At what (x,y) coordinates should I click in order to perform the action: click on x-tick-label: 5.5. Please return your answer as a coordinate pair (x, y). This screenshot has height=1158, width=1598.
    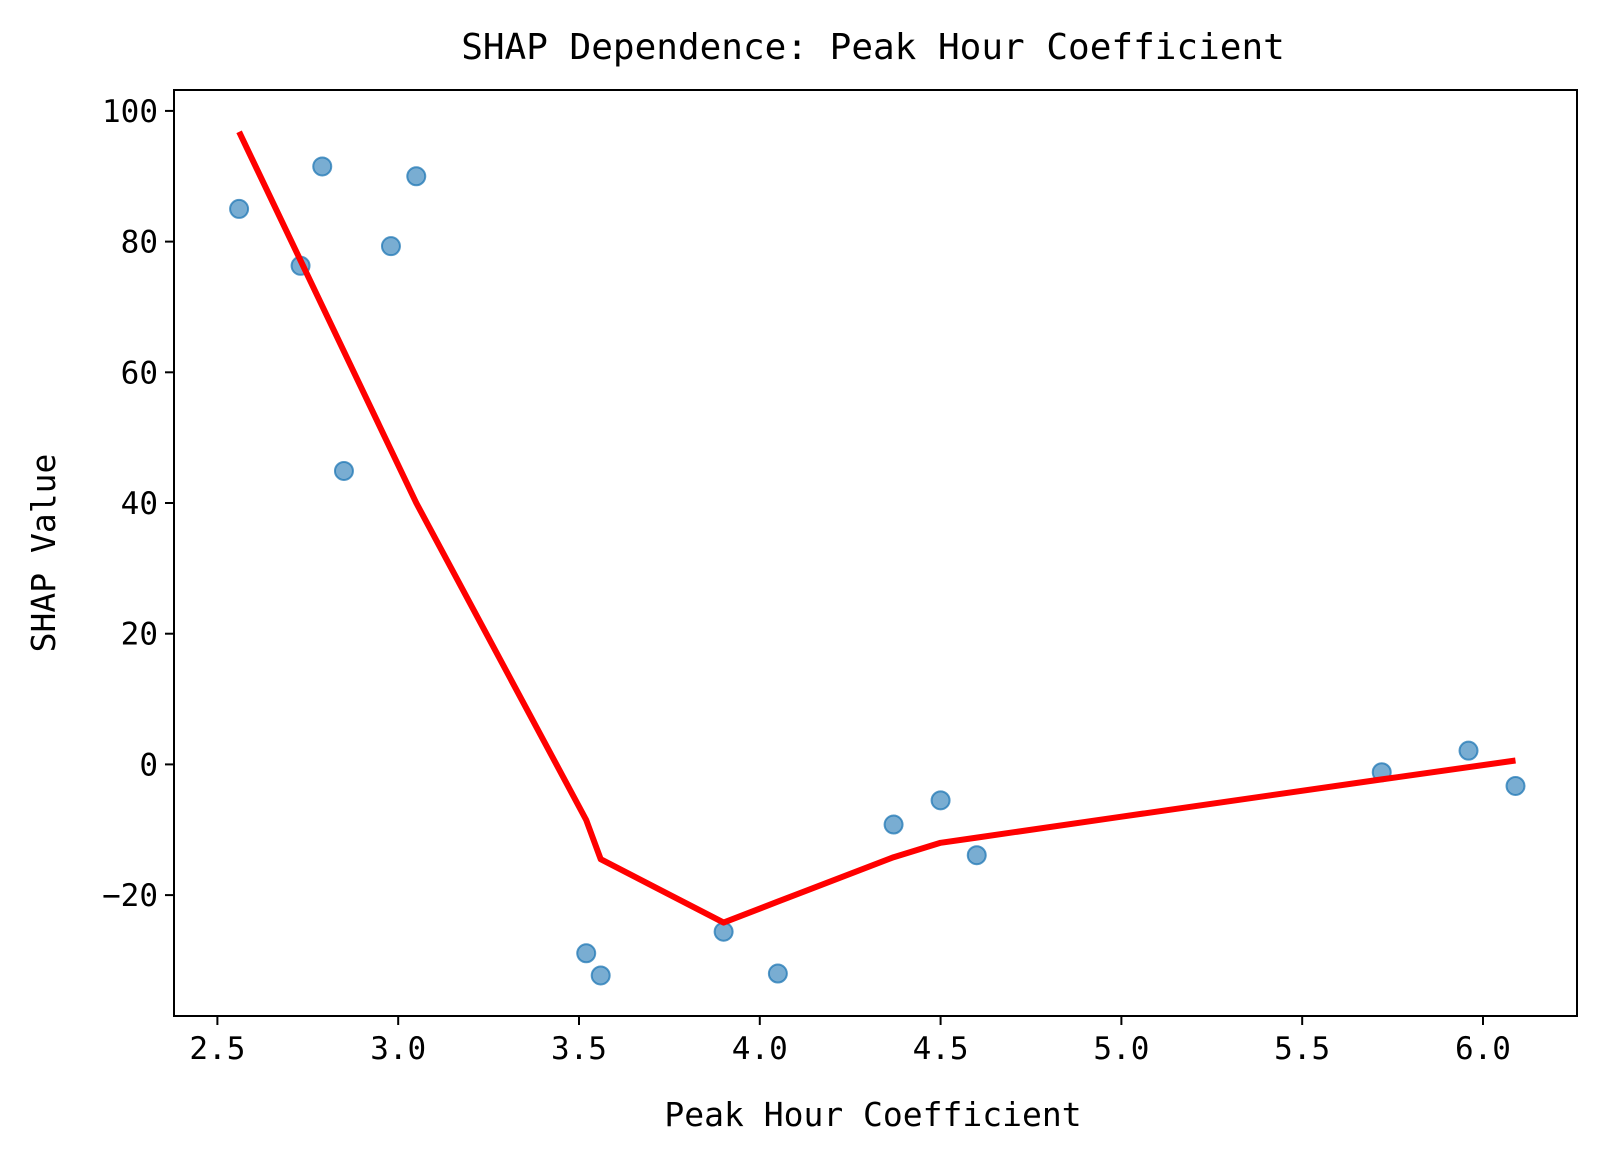
    Looking at the image, I should click on (1302, 1049).